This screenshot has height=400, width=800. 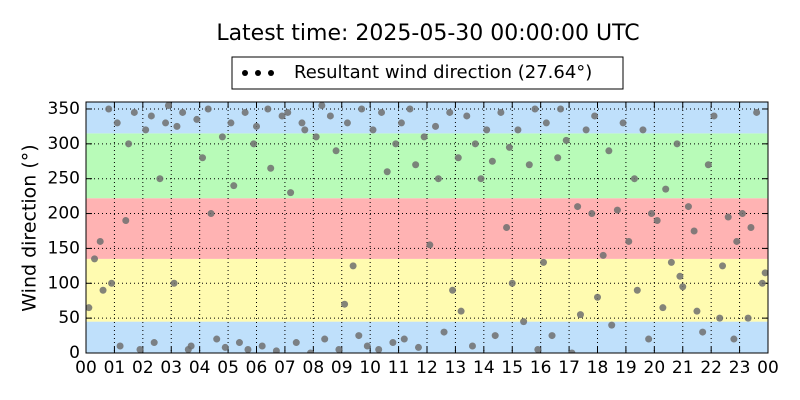 What do you see at coordinates (427, 368) in the screenshot?
I see `x-tick-label: 12` at bounding box center [427, 368].